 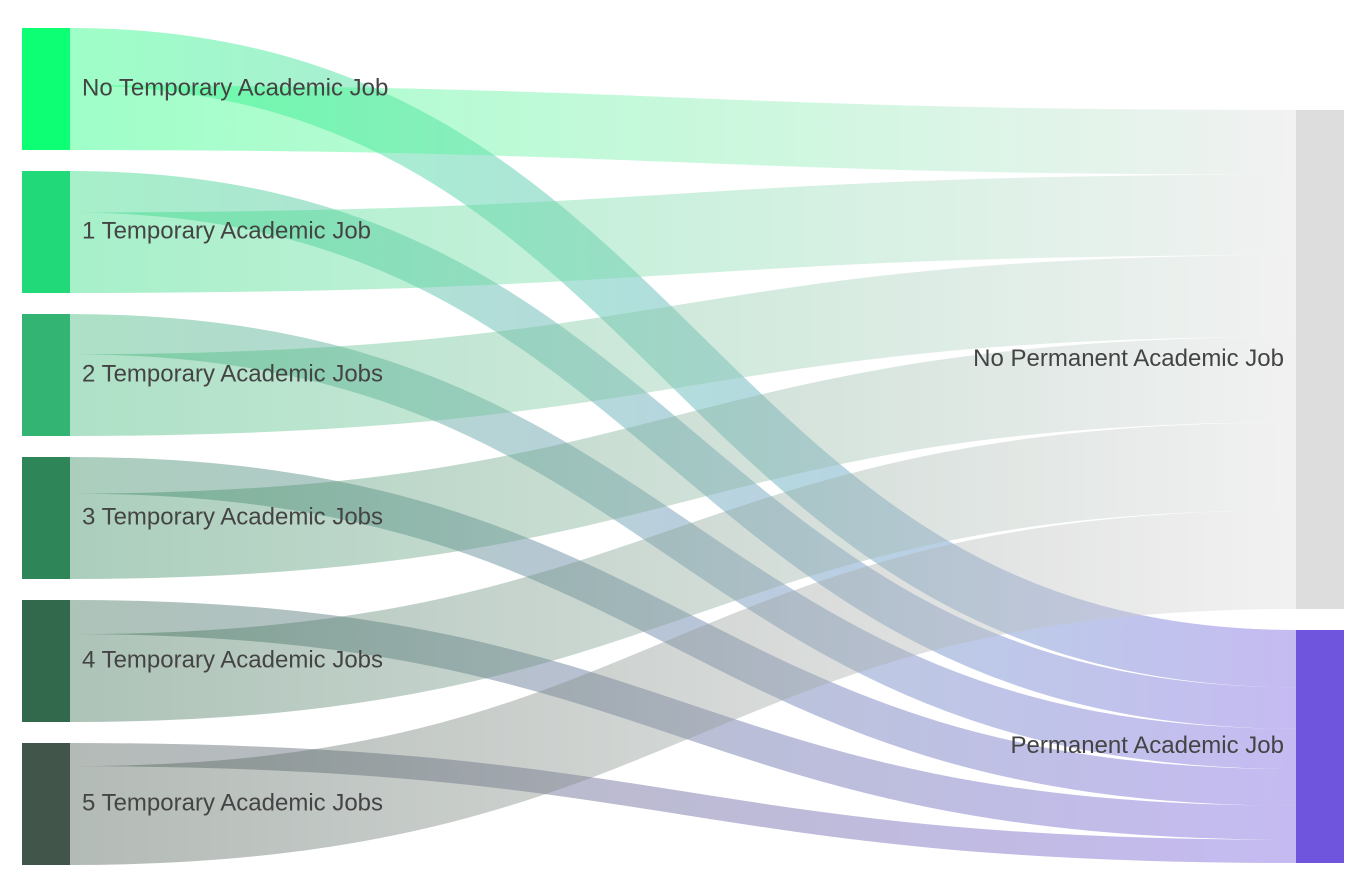 What do you see at coordinates (232, 373) in the screenshot?
I see `node-label: 2 Temporary Academic Jobs` at bounding box center [232, 373].